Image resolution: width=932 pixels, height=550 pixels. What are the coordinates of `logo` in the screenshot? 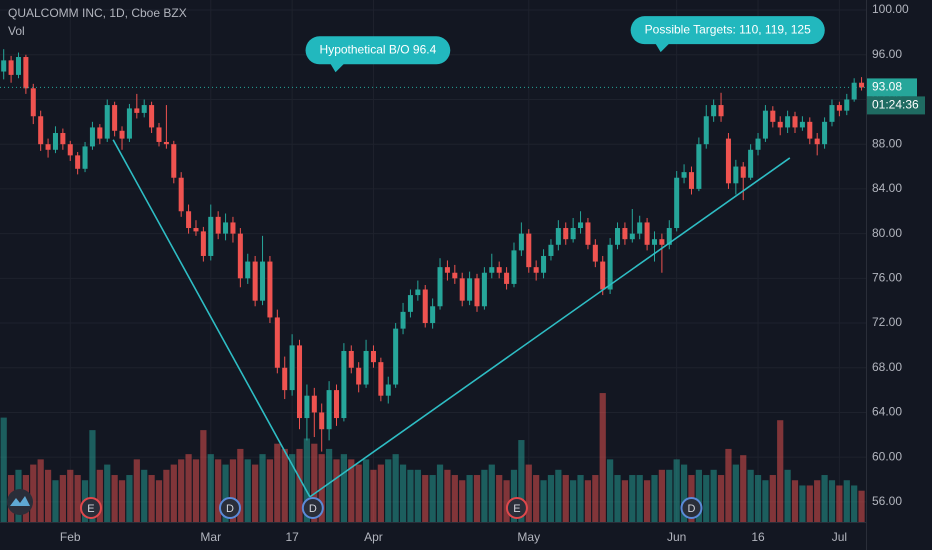 It's located at (20, 502).